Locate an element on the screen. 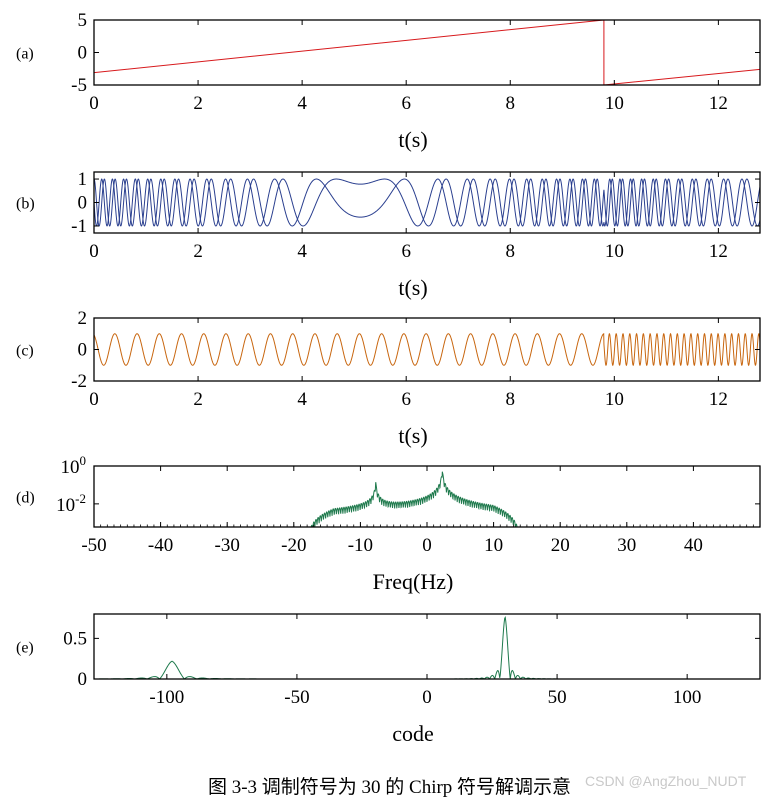 This screenshot has width=779, height=801. panel-label: (e) is located at coordinates (25, 648).